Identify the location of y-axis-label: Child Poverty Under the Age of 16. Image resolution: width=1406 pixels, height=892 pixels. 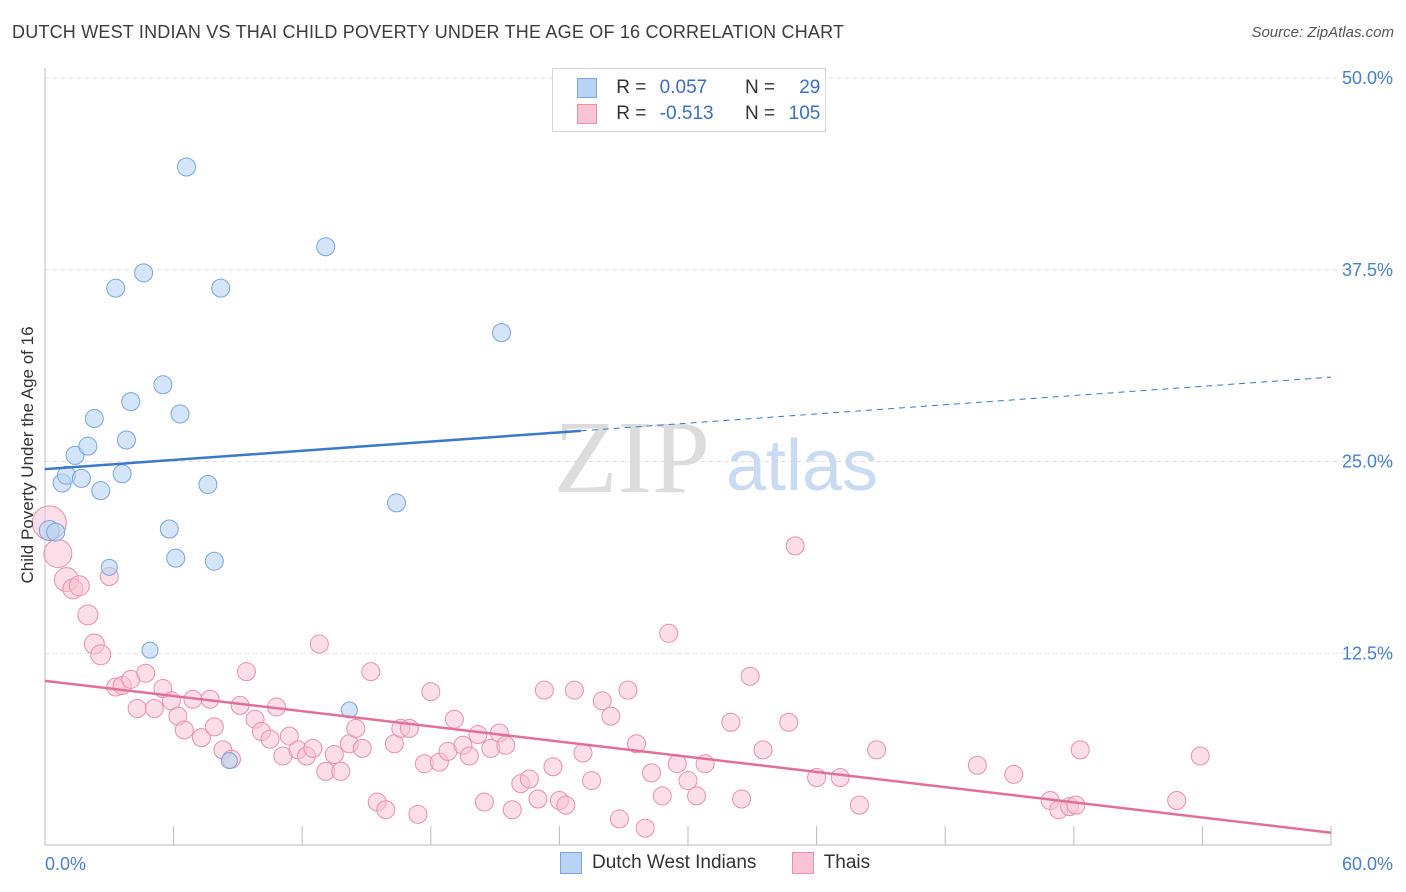
(27, 455).